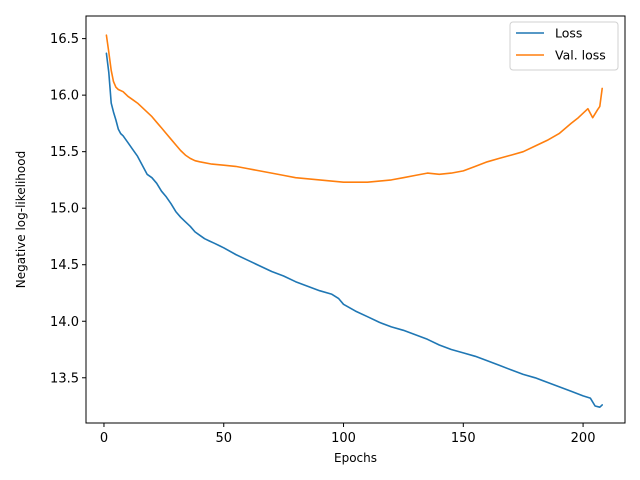 The image size is (640, 480). What do you see at coordinates (64, 96) in the screenshot?
I see `y-tick-label: 16.0` at bounding box center [64, 96].